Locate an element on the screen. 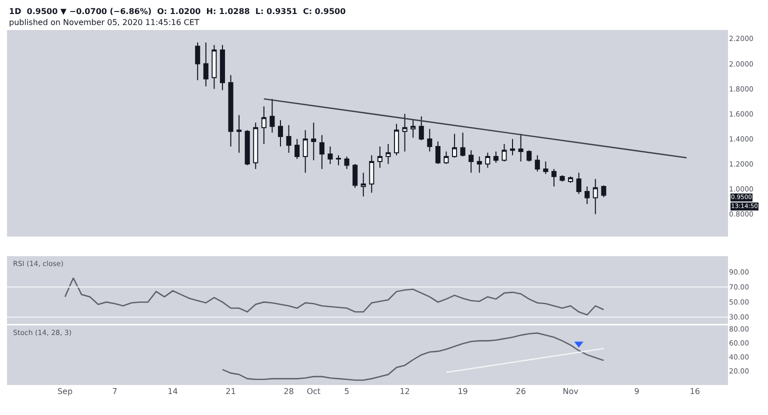 The image size is (768, 415). x-tick-label: 28 is located at coordinates (289, 391).